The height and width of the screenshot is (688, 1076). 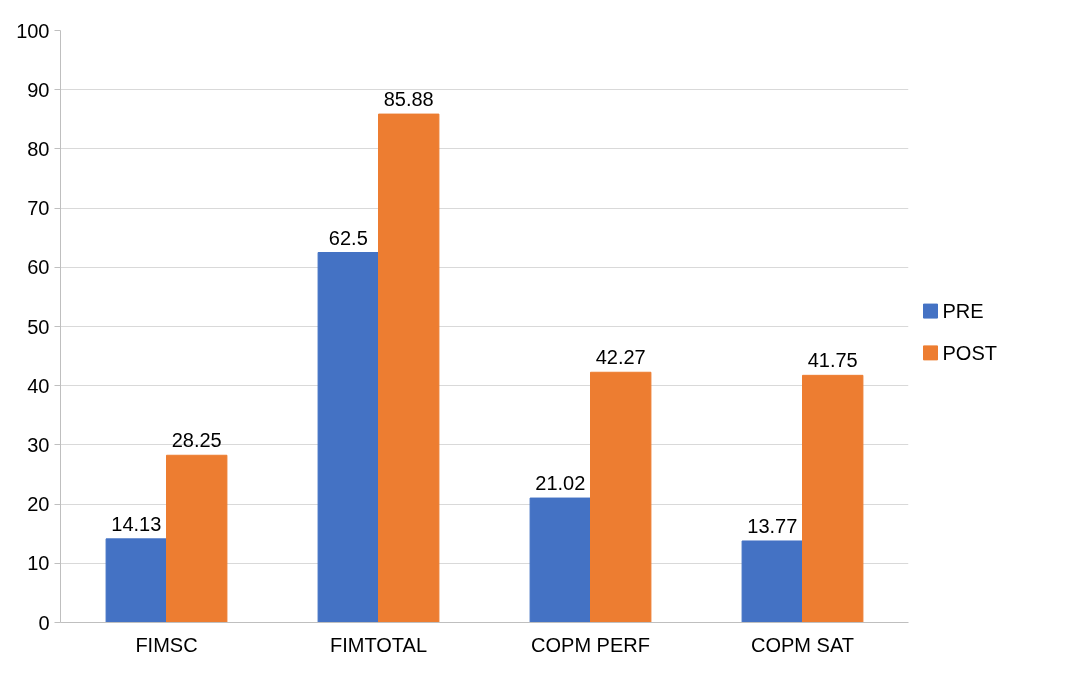 I want to click on y-tick-label: 10, so click(x=38, y=563).